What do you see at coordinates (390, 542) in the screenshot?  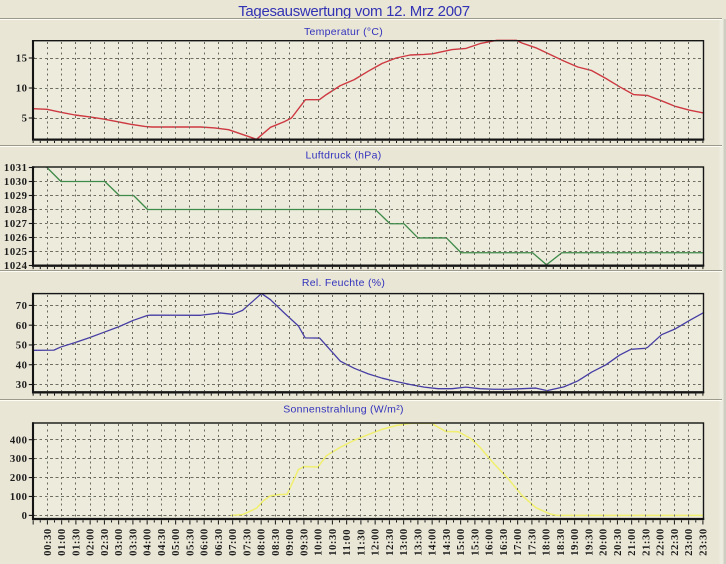 I see `svg-text: 12:30` at bounding box center [390, 542].